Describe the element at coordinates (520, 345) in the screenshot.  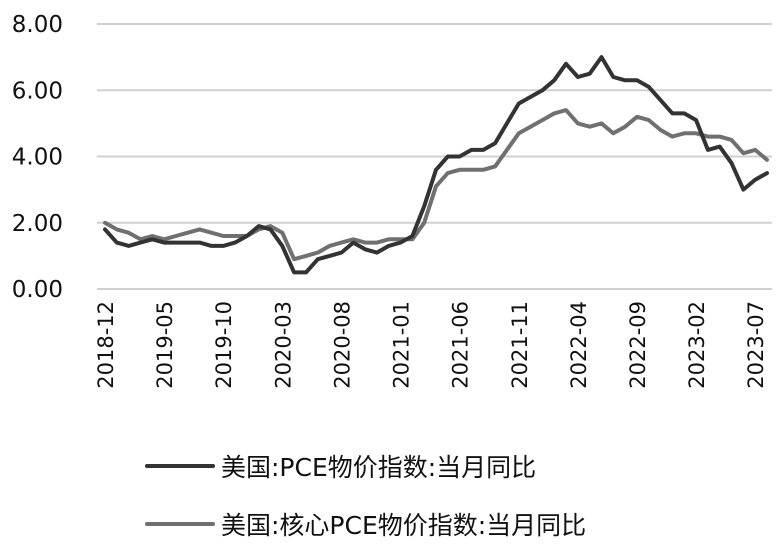
I see `x-tick-label: 2021-11` at that location.